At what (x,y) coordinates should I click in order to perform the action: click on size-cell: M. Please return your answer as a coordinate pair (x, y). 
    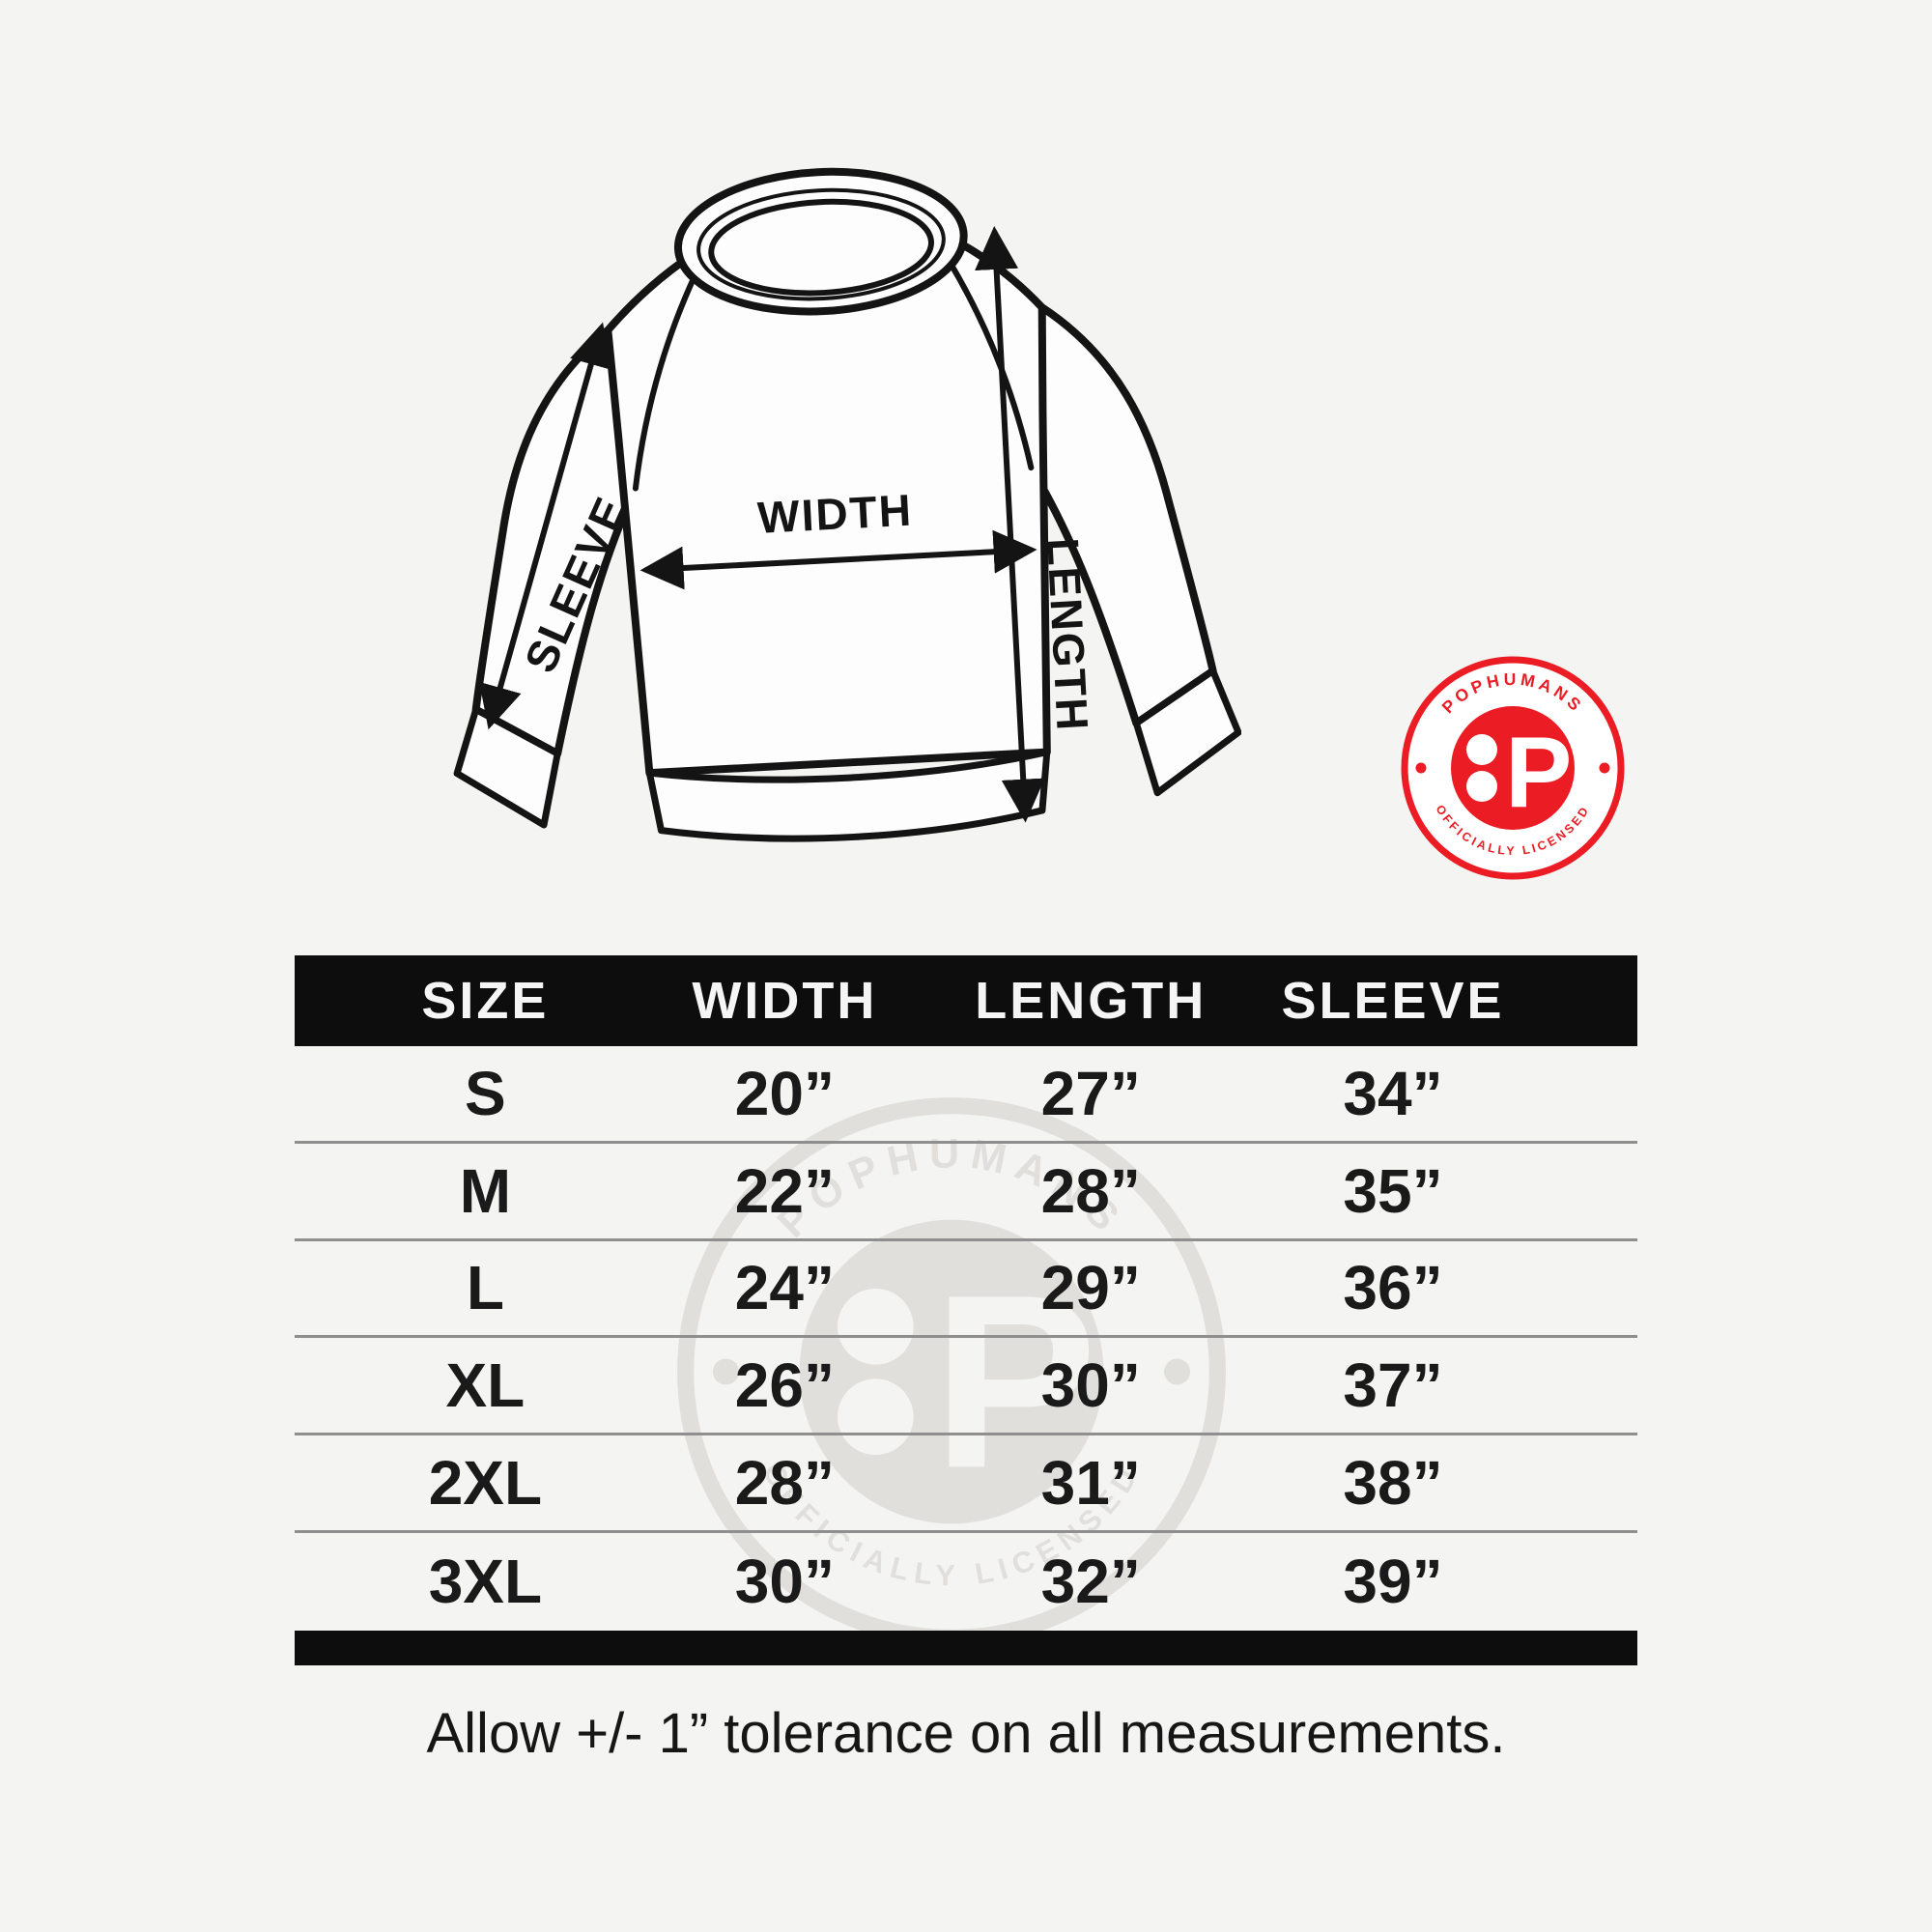
    Looking at the image, I should click on (485, 1190).